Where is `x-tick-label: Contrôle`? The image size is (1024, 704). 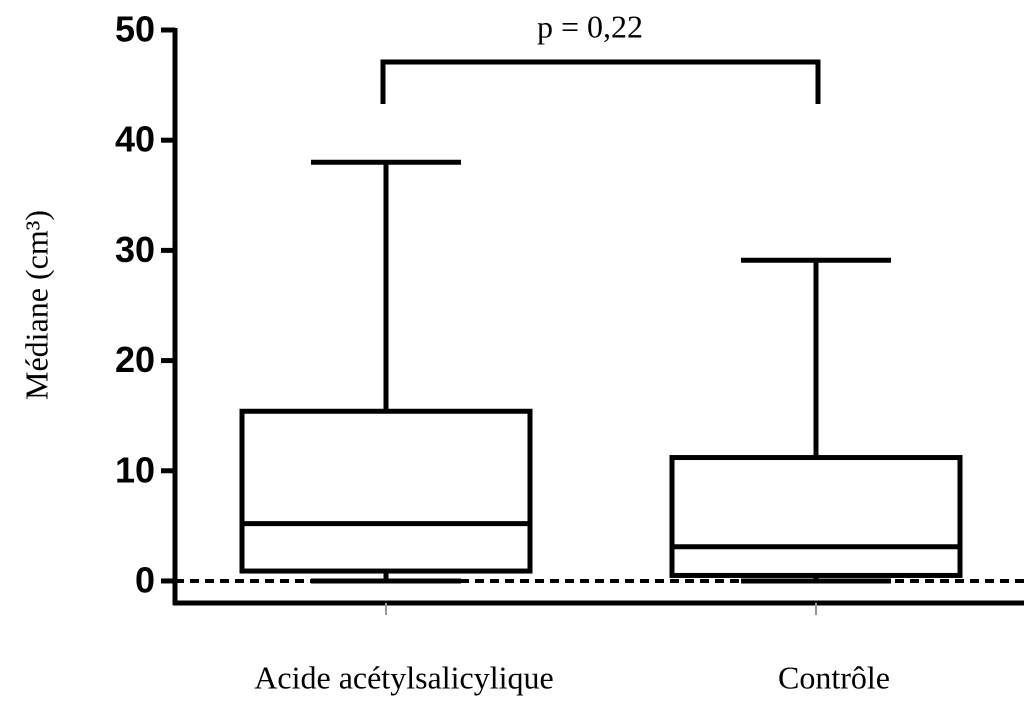 x-tick-label: Contrôle is located at coordinates (834, 677).